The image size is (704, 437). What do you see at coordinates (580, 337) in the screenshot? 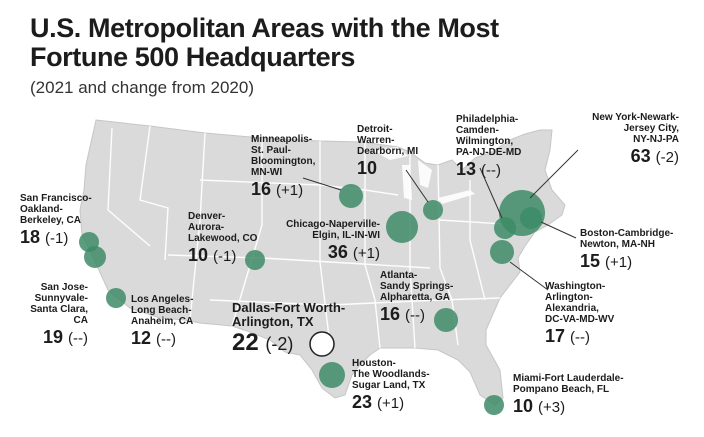
I see `label-dc-change: (--)` at bounding box center [580, 337].